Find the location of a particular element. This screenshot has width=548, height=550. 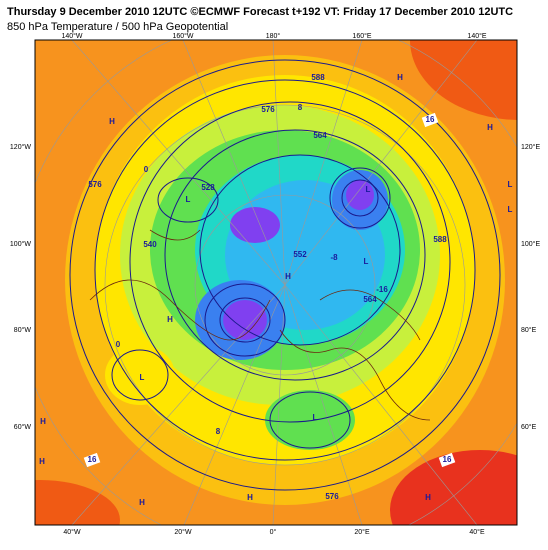

edge-label: 40°E is located at coordinates (477, 532).